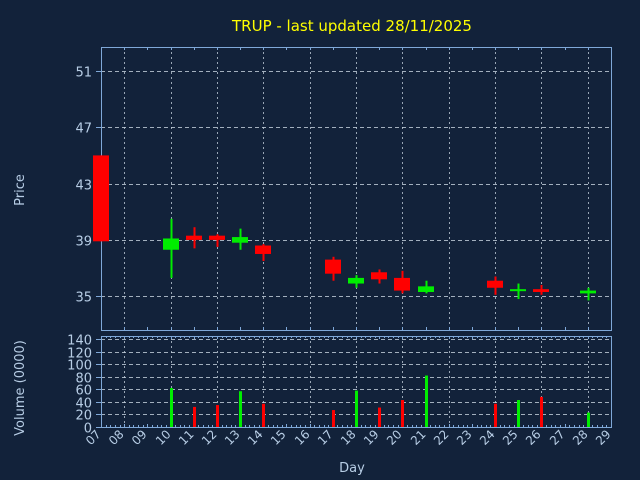 This screenshot has width=640, height=480. What do you see at coordinates (83, 186) in the screenshot?
I see `price-tick-label: 43` at bounding box center [83, 186].